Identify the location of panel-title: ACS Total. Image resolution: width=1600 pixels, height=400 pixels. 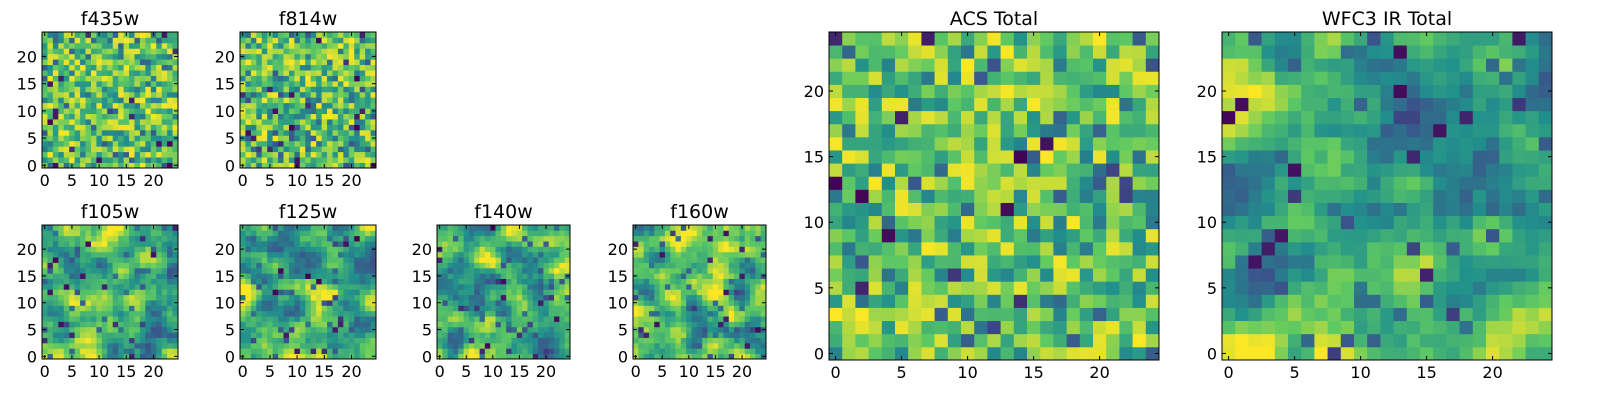
(994, 19).